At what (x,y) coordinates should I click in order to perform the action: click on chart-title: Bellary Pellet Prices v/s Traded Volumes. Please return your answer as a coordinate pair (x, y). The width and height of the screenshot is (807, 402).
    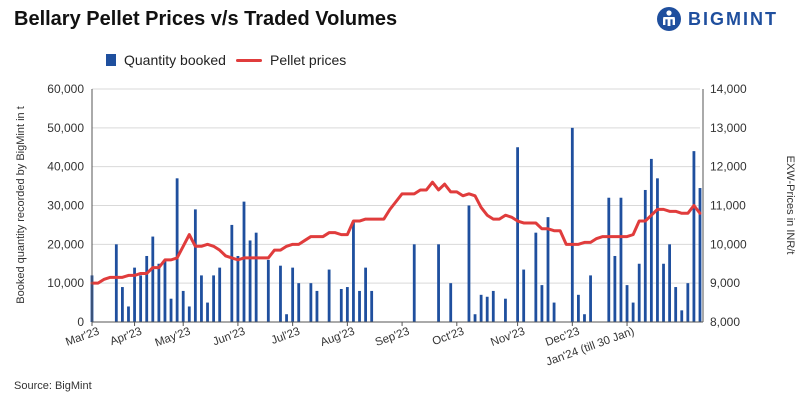
    Looking at the image, I should click on (206, 19).